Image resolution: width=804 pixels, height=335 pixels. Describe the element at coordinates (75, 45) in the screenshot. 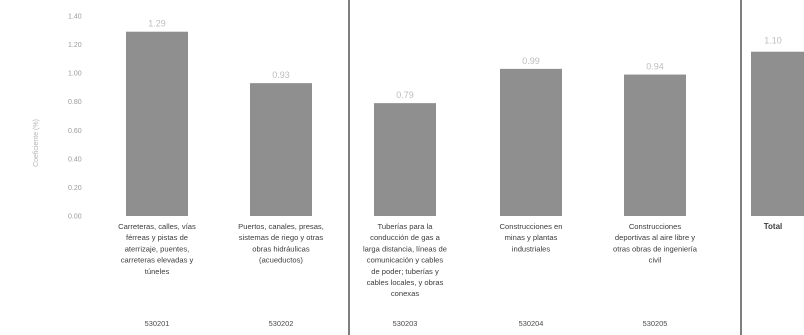

I see `y-tick-label: 1.20` at that location.